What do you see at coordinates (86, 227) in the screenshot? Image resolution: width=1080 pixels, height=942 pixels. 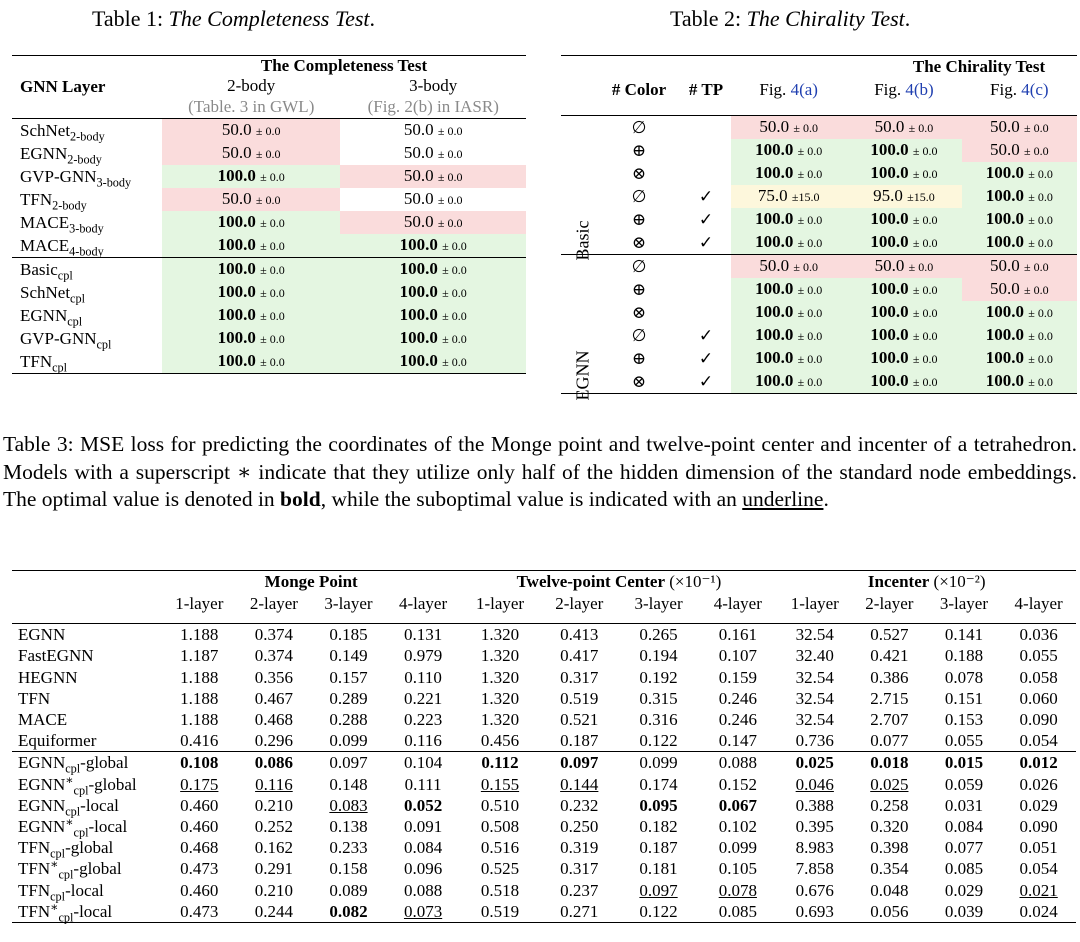 I see `model-subscript: 3-body` at bounding box center [86, 227].